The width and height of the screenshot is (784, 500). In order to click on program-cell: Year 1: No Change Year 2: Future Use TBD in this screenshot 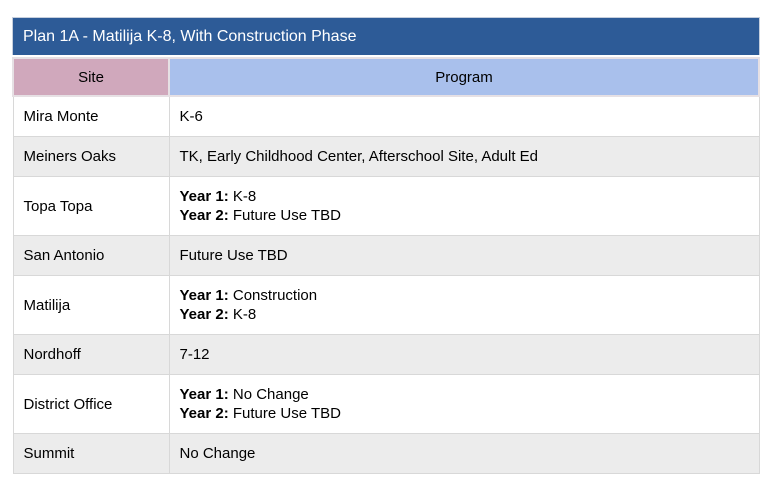, I will do `click(464, 404)`.